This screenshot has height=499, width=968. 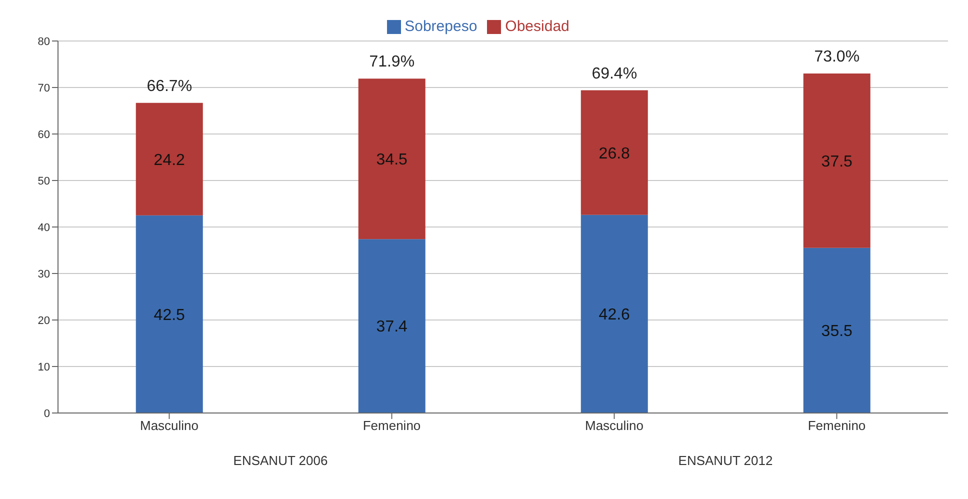 I want to click on y-tick-label: 60, so click(x=44, y=134).